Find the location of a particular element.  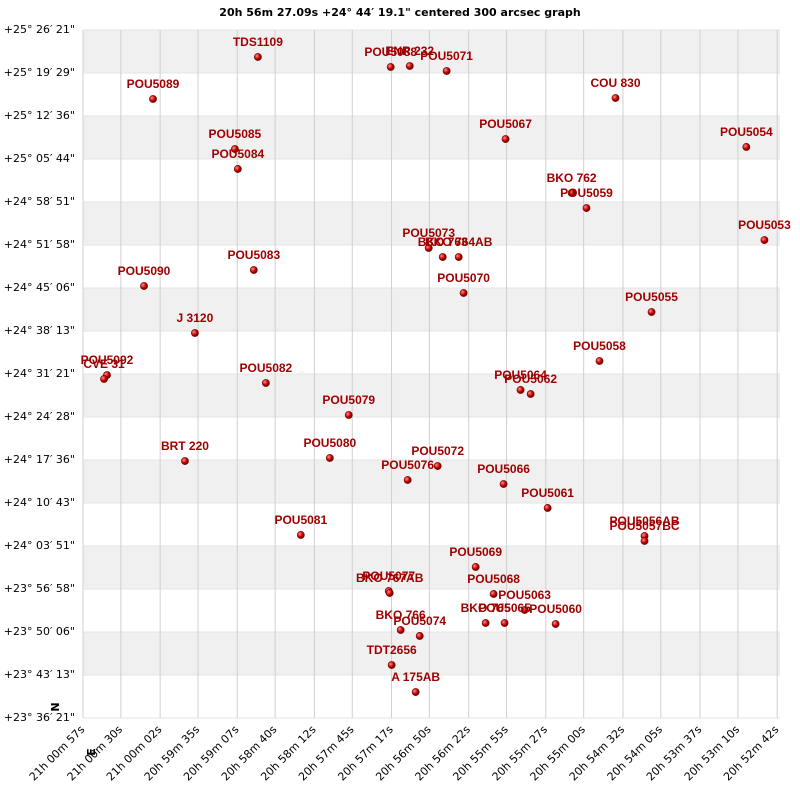

y-tick-label: +24° 03′ 51" is located at coordinates (39, 545).